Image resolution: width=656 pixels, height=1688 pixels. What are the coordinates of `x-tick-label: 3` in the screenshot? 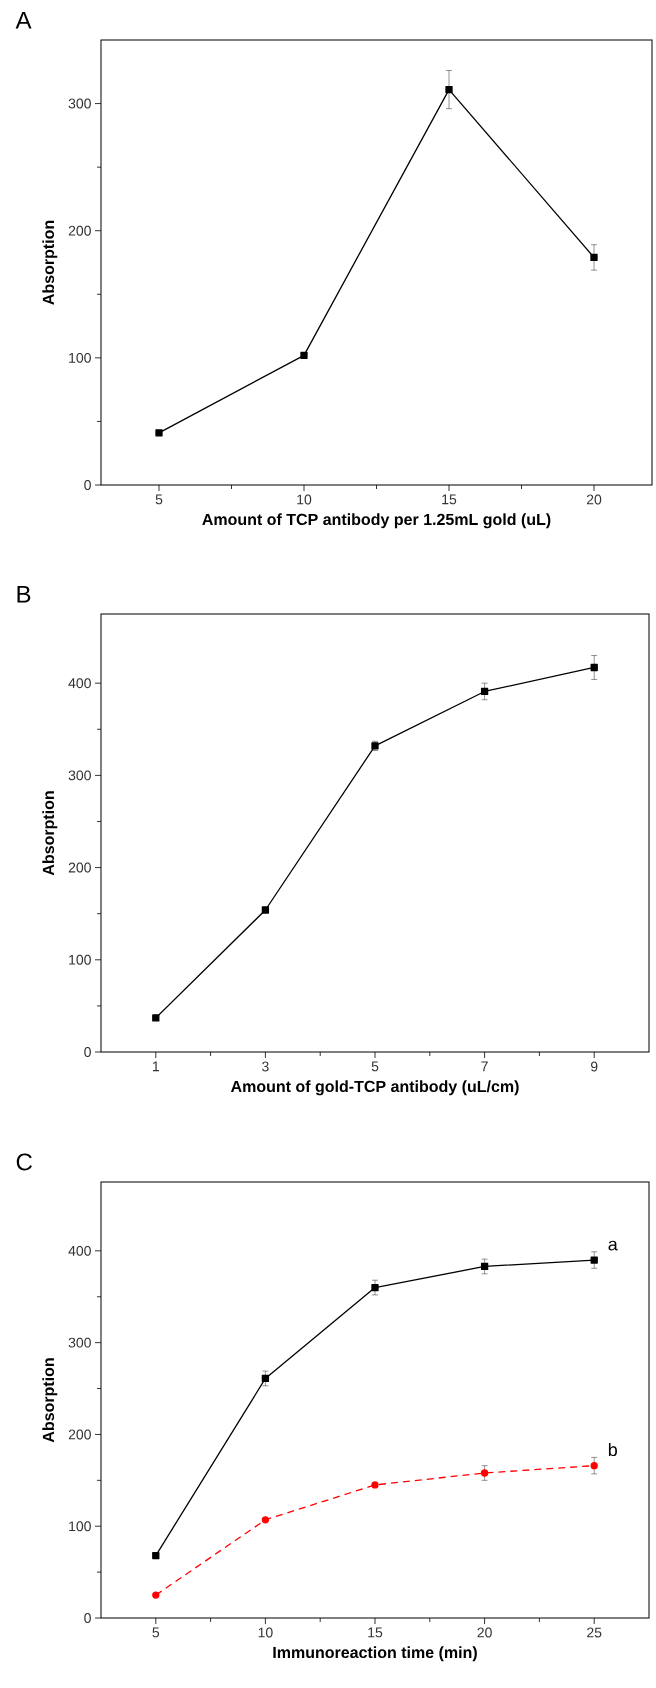 It's located at (265, 1066).